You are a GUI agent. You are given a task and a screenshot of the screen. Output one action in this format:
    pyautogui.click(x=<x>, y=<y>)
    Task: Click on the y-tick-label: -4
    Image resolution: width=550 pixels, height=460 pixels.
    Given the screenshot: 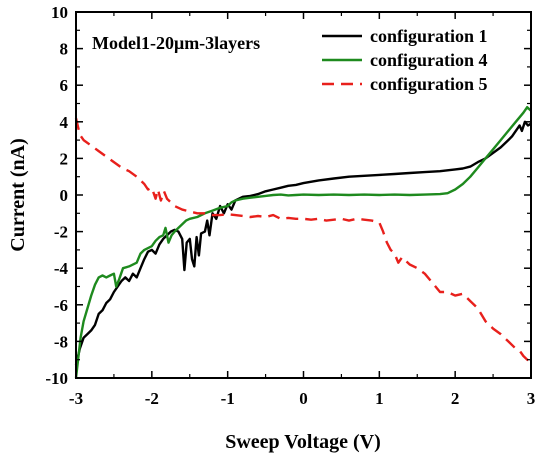 What is the action you would take?
    pyautogui.click(x=61, y=268)
    